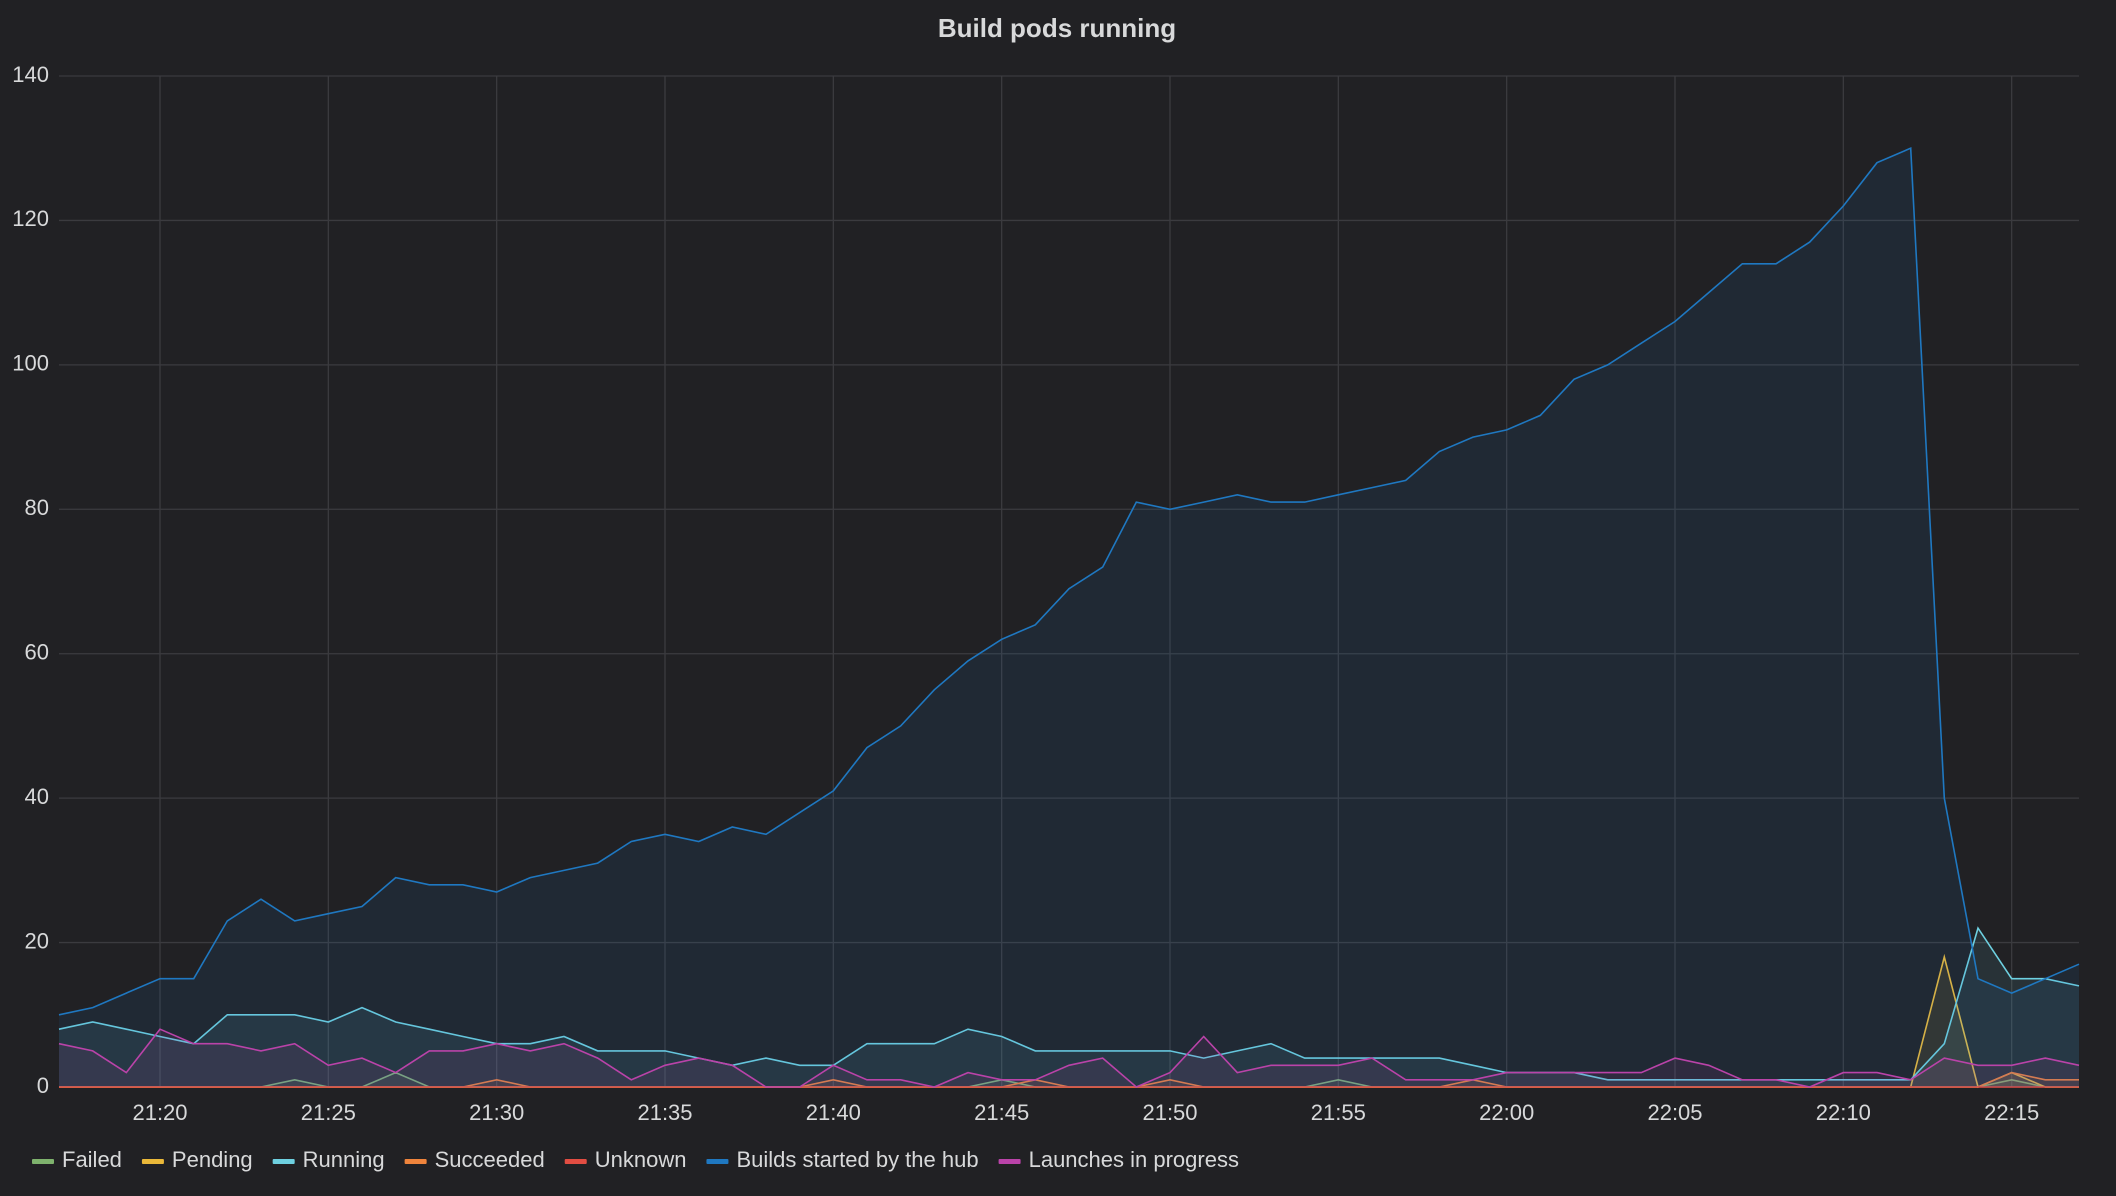 The width and height of the screenshot is (2116, 1196). I want to click on x-tick-label: 21:50, so click(1169, 1112).